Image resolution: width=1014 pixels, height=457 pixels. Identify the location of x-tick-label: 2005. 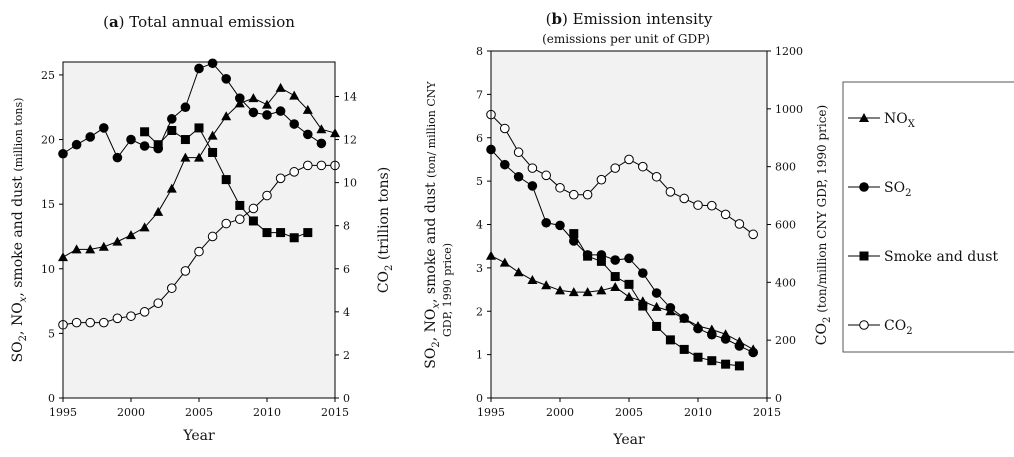
(629, 412).